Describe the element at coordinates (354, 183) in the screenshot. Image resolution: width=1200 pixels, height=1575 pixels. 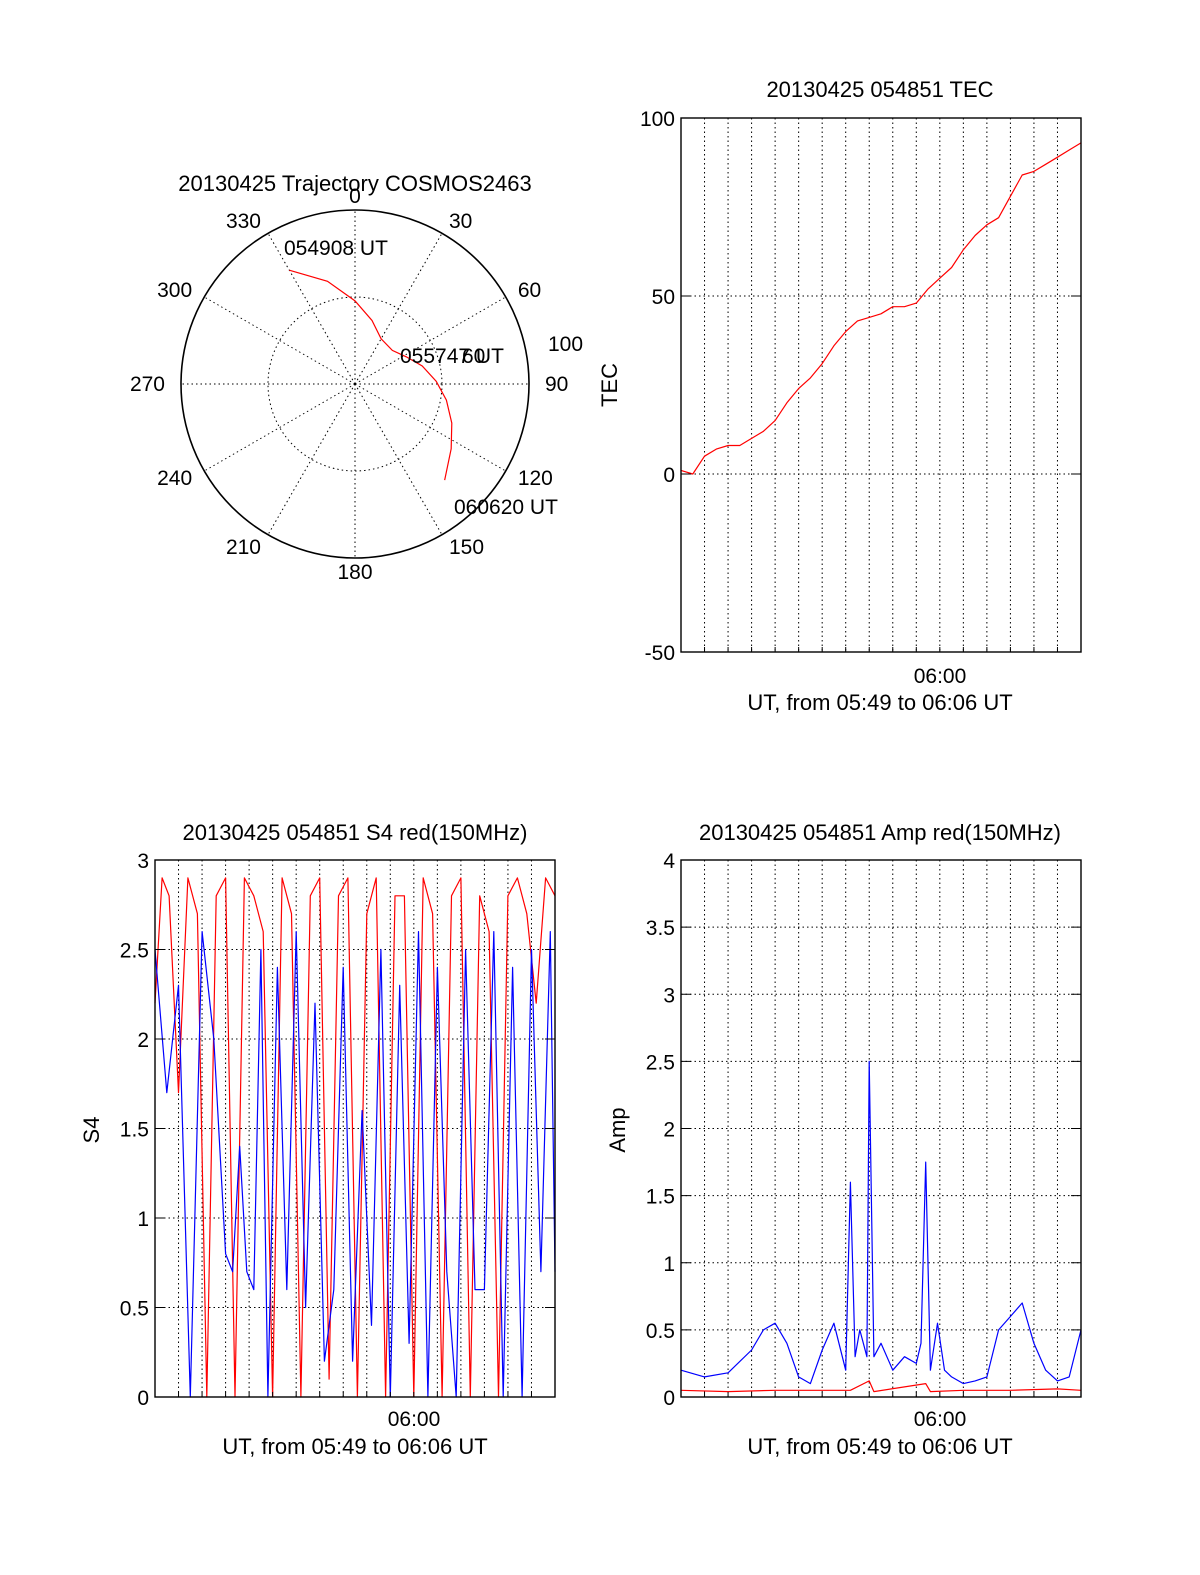
I see `trajectory-title: 20130425 Trajectory COSMOS2463` at that location.